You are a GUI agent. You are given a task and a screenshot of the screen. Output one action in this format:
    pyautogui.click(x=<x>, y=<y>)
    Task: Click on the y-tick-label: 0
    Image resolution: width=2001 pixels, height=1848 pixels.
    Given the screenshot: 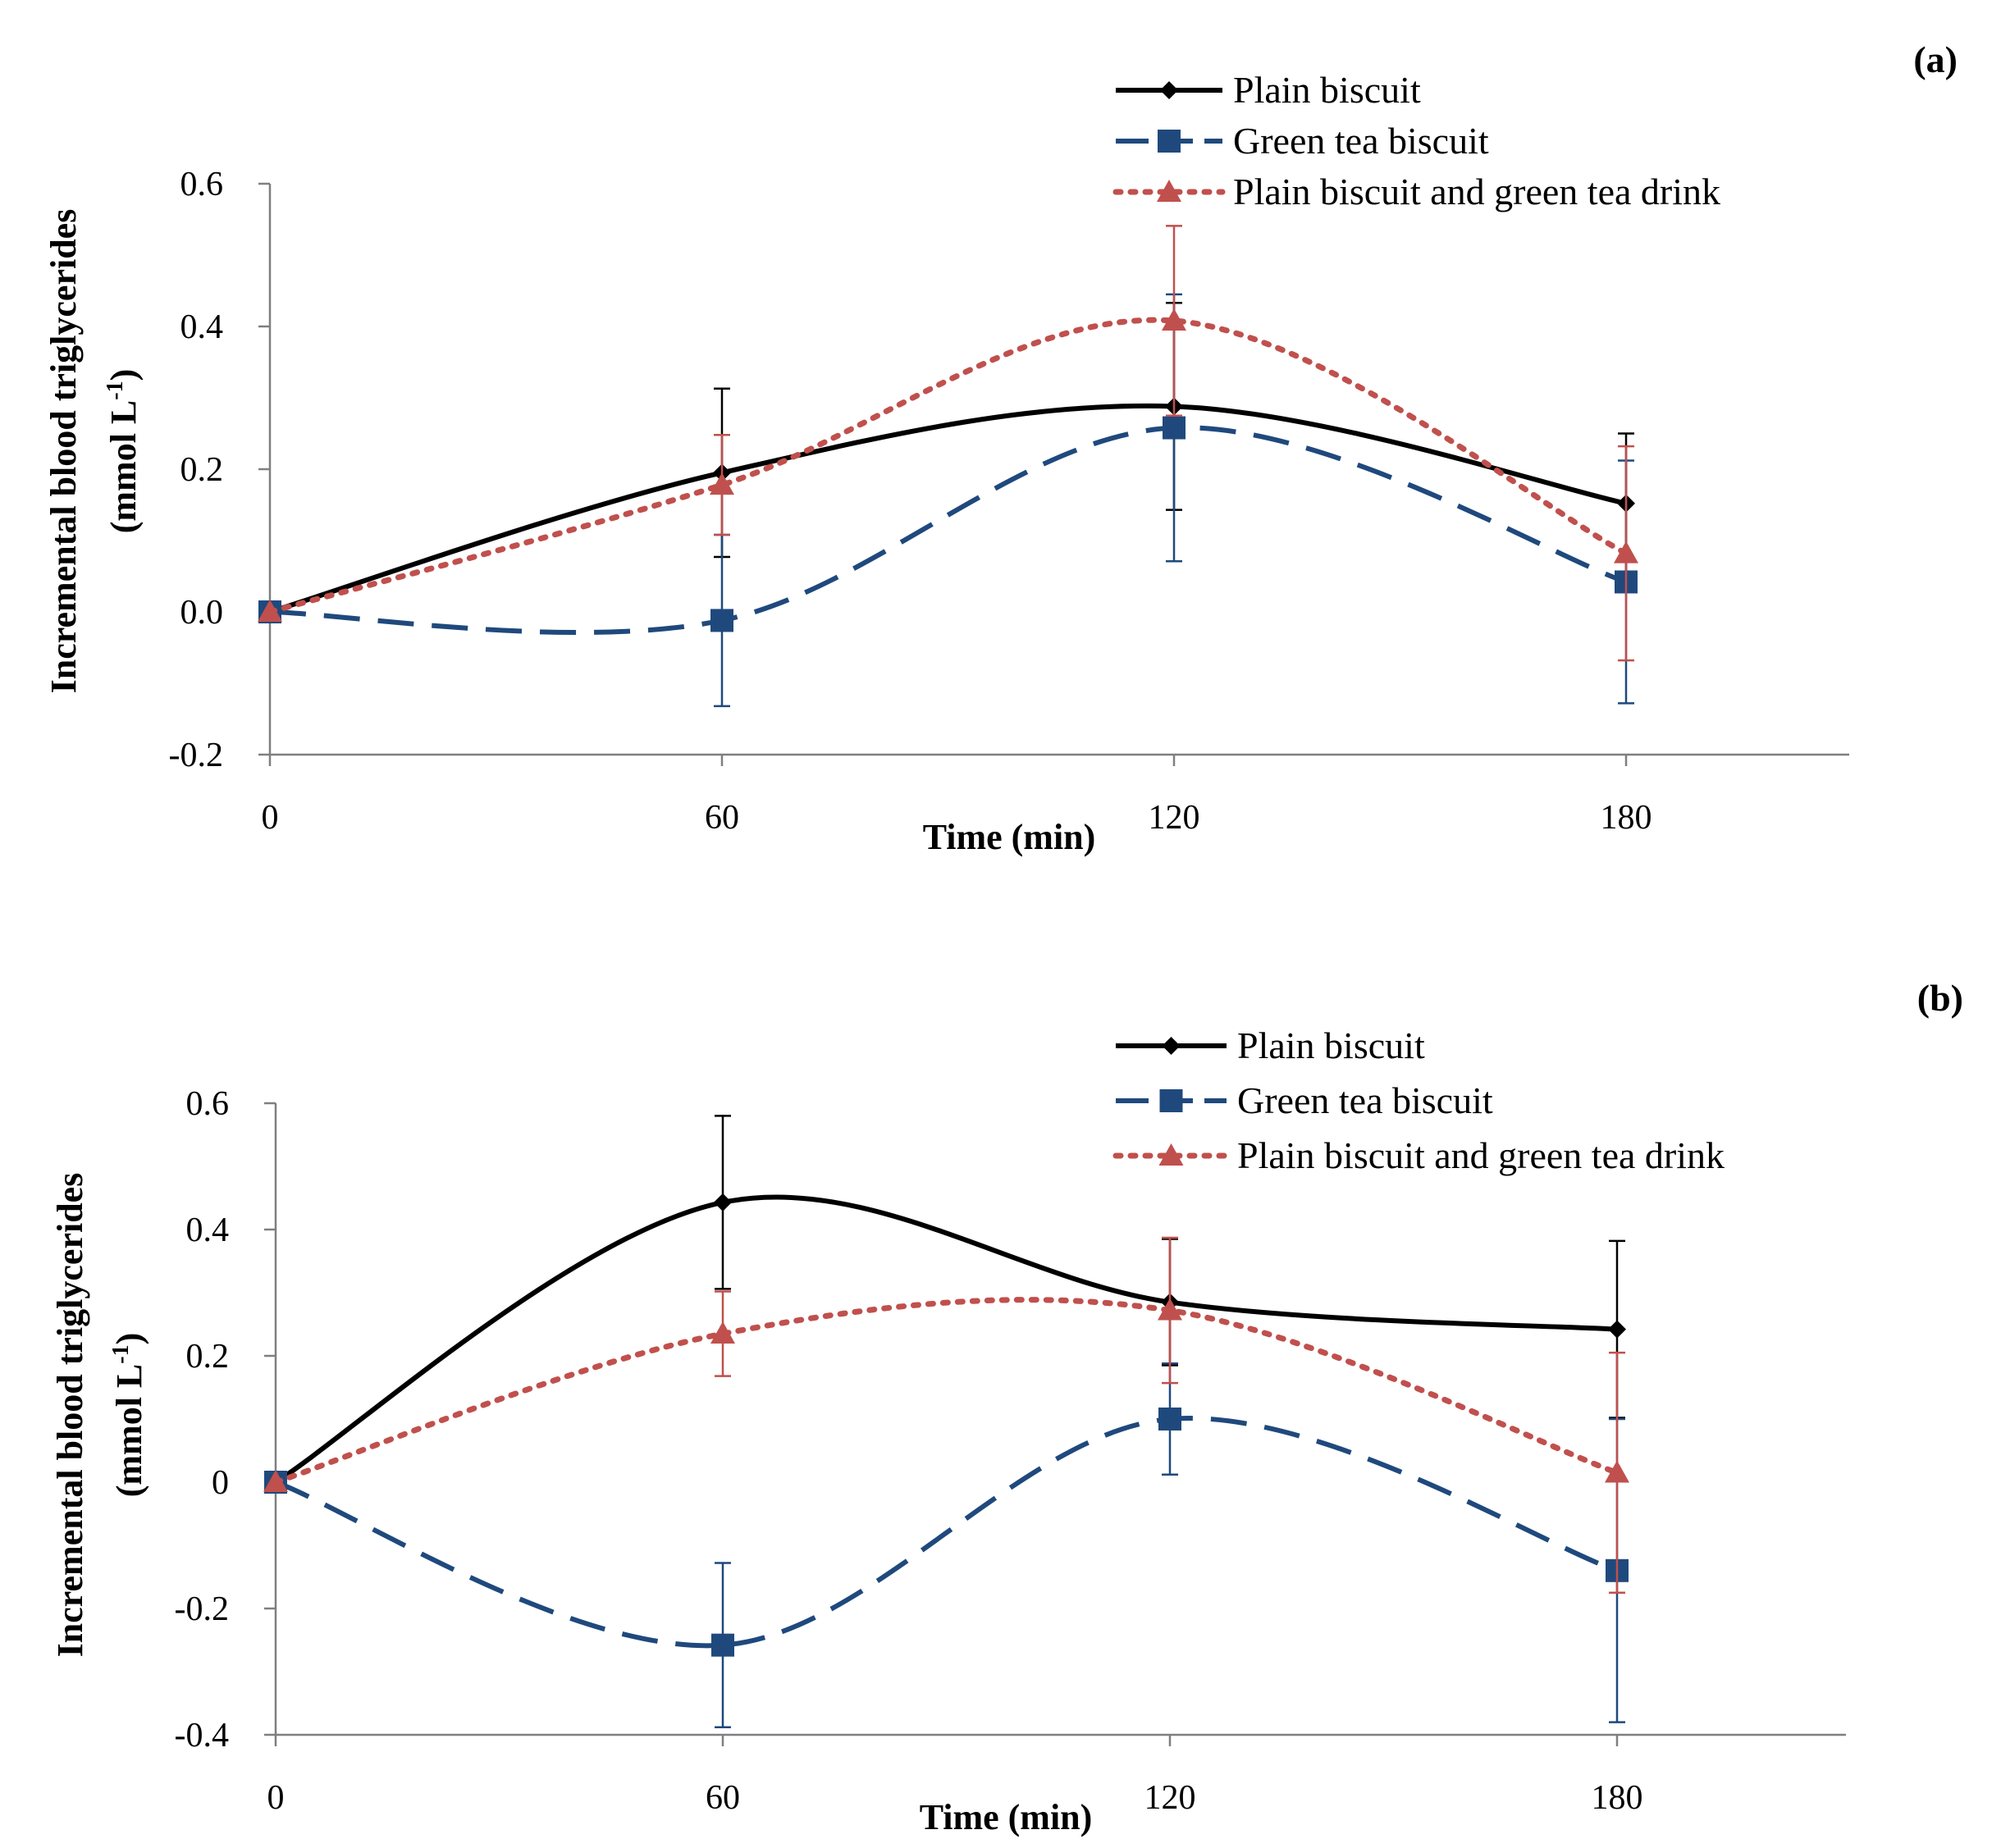 What is the action you would take?
    pyautogui.click(x=220, y=1483)
    